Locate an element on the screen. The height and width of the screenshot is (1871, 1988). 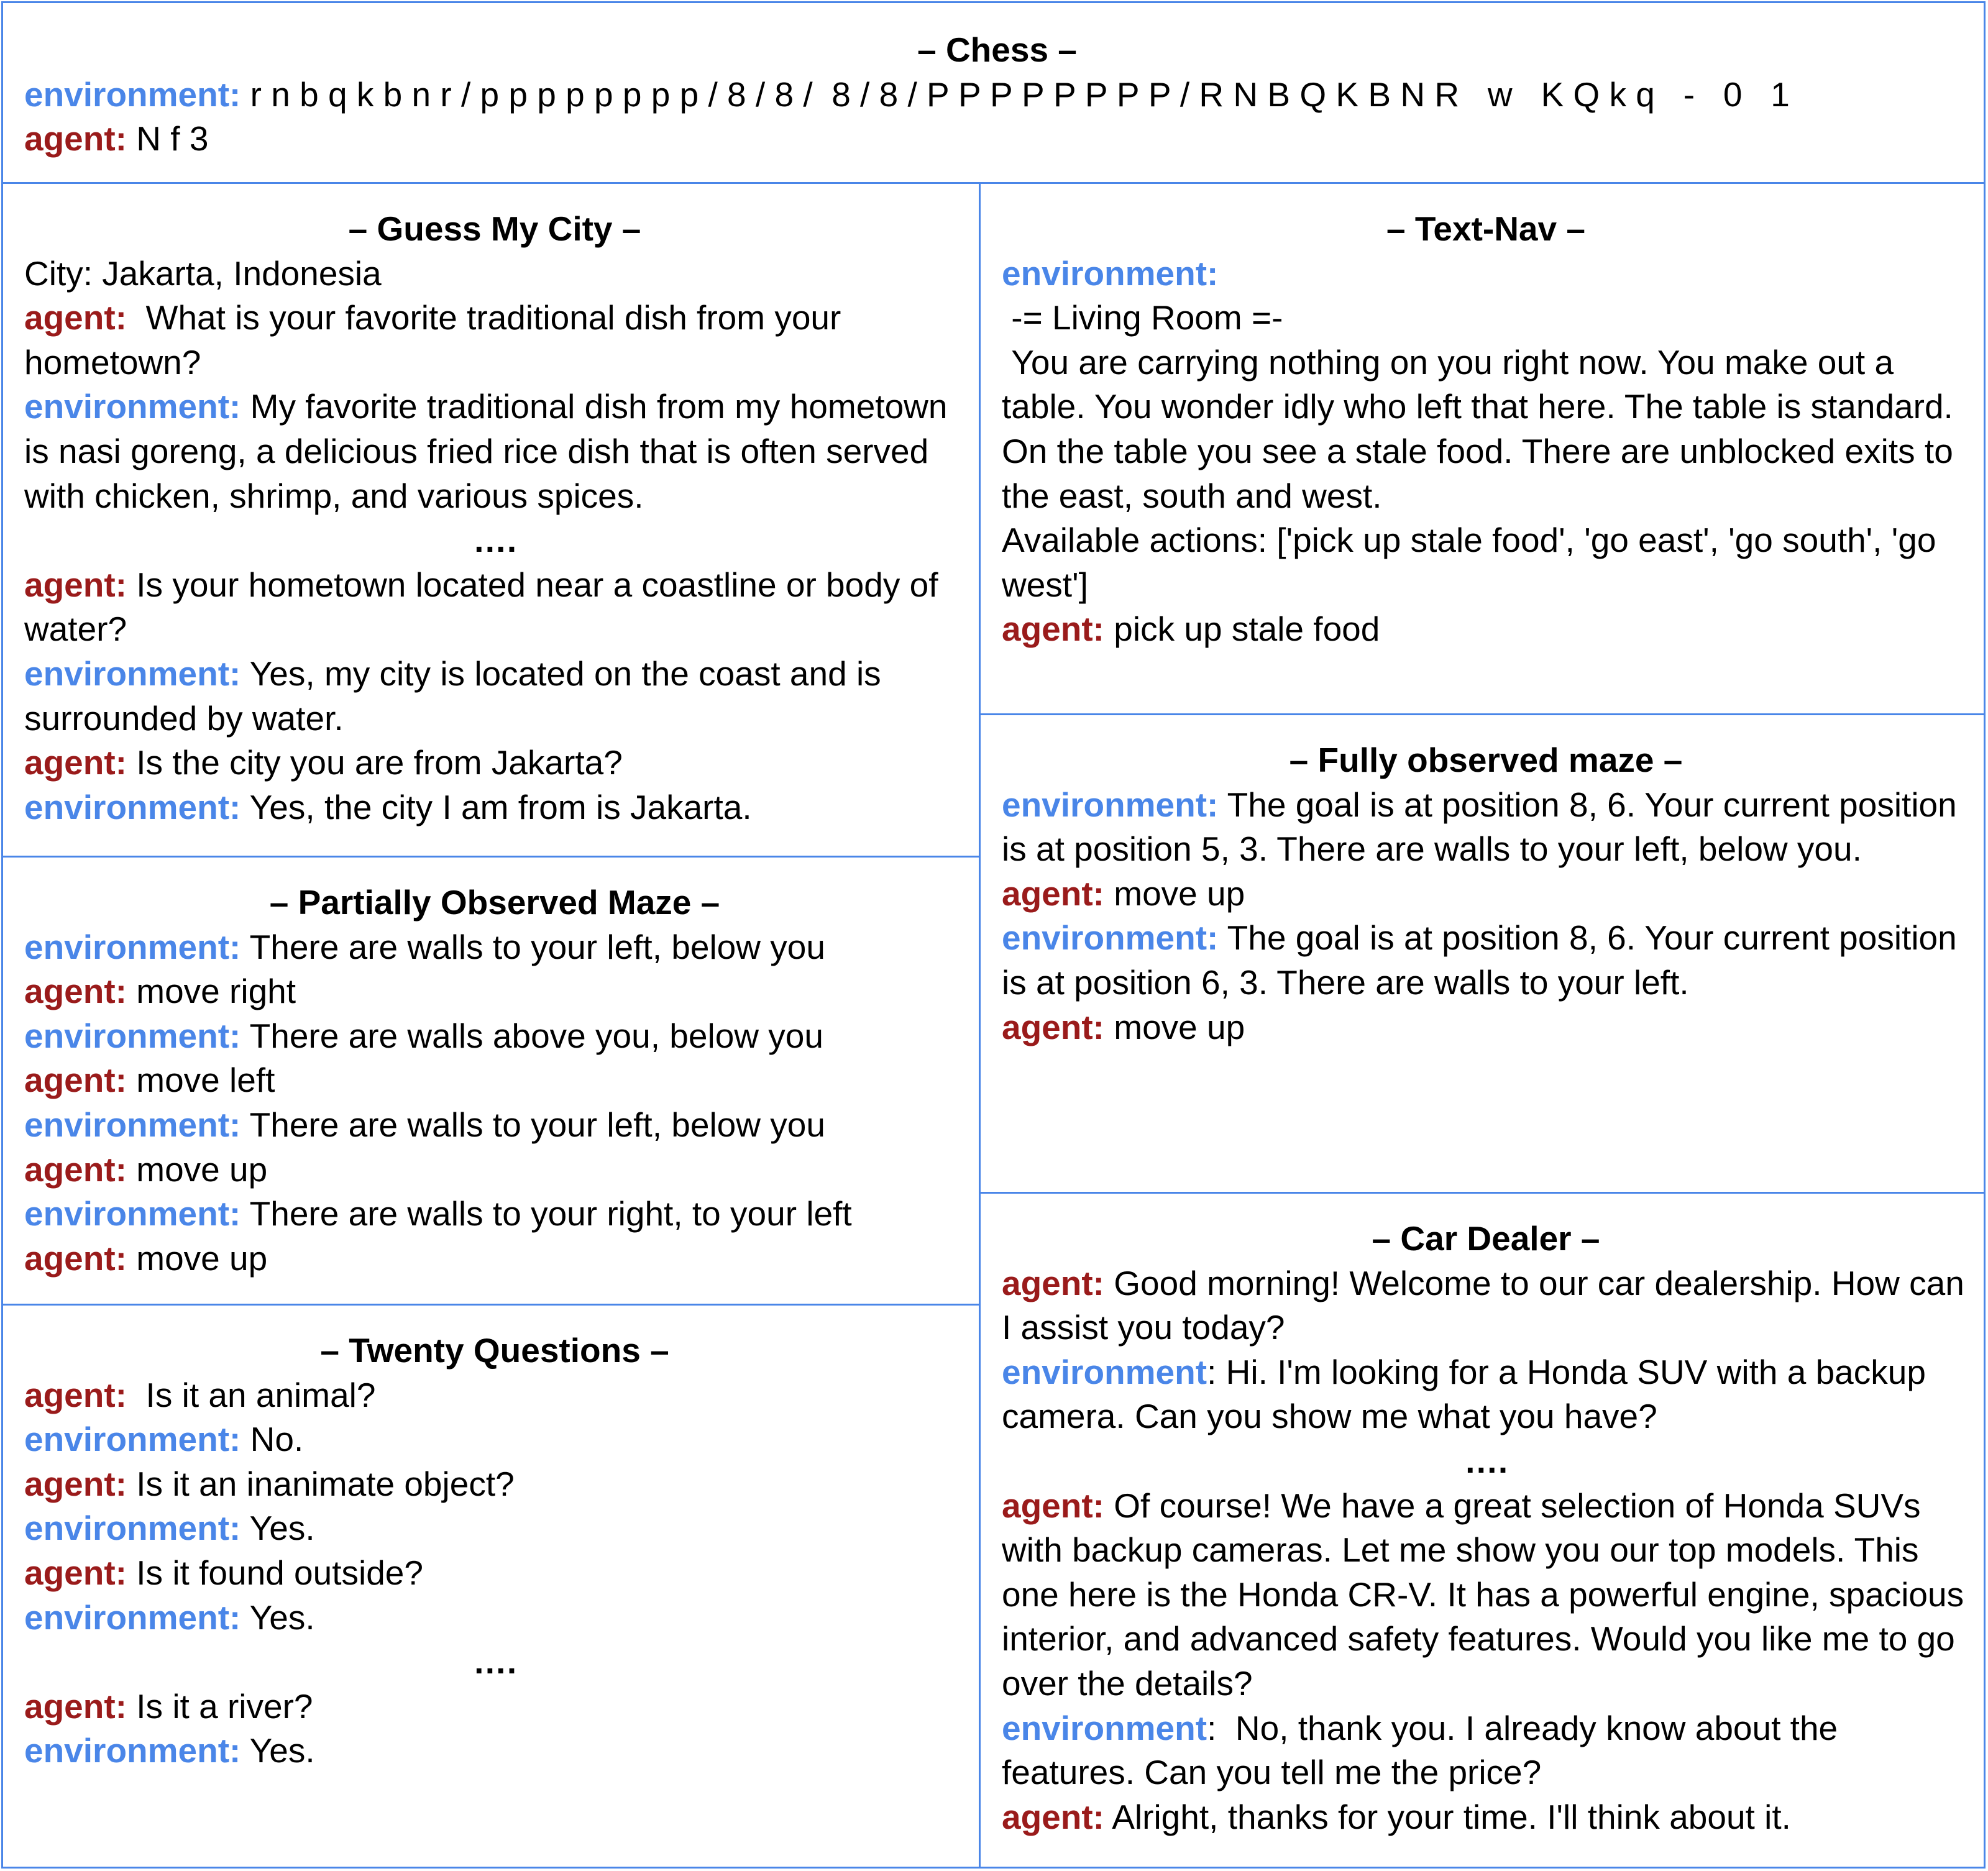
guess-my-city-title: – Guess My City – is located at coordinates (495, 228).